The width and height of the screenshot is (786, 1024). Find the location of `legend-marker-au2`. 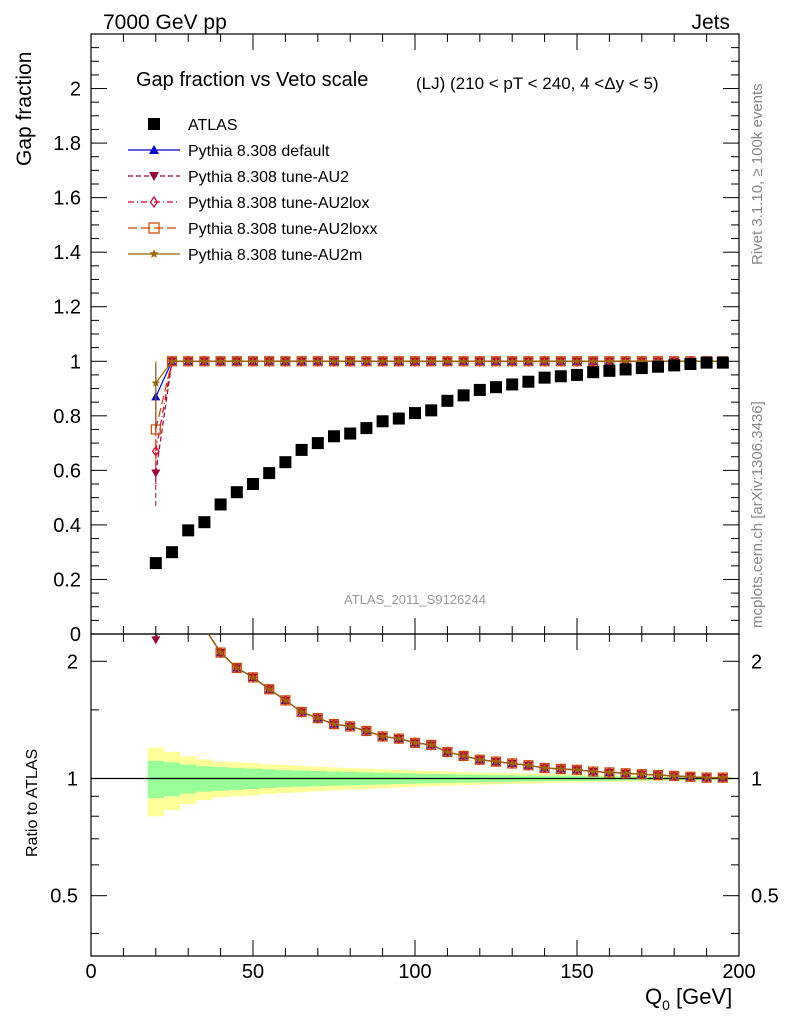

legend-marker-au2 is located at coordinates (154, 176).